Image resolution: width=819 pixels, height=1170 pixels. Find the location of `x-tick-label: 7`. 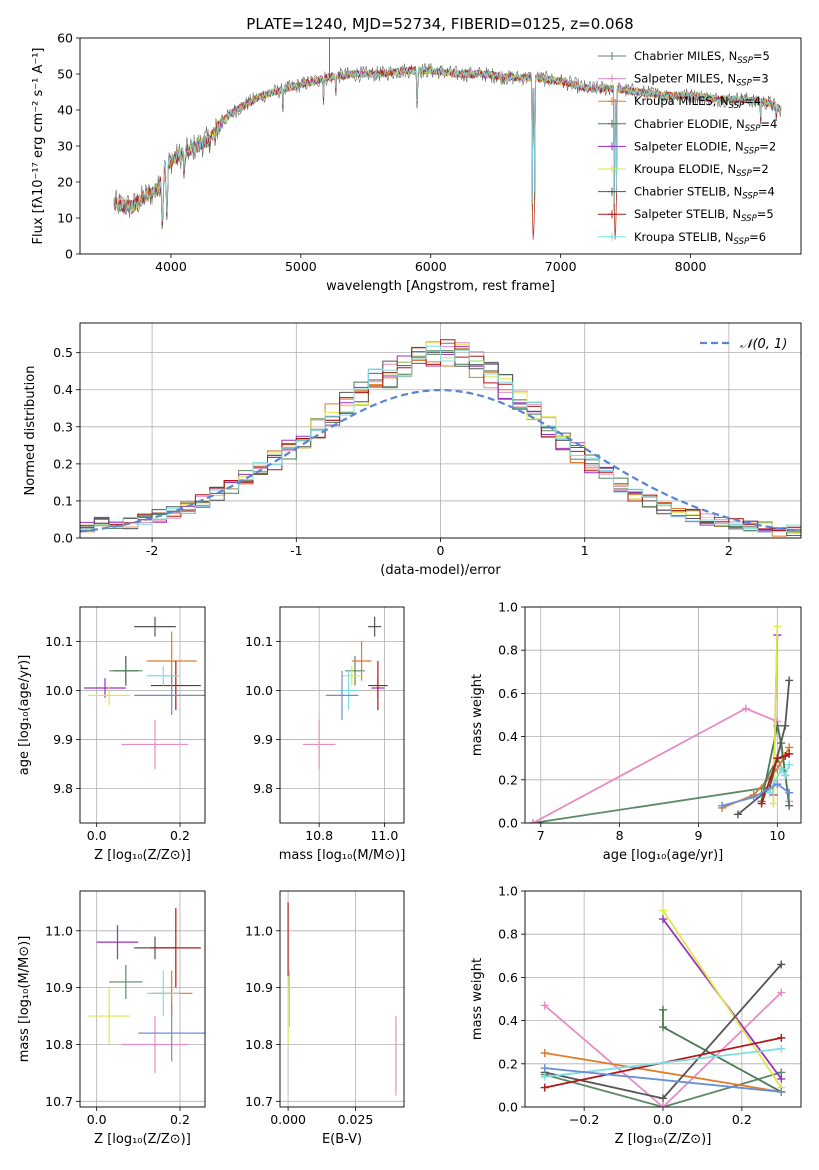

x-tick-label: 7 is located at coordinates (541, 835).